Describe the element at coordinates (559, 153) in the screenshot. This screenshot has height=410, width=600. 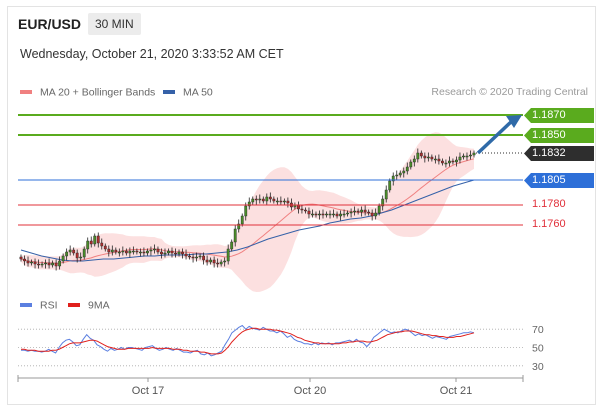
I see `current-level-tag: 1.1832` at that location.